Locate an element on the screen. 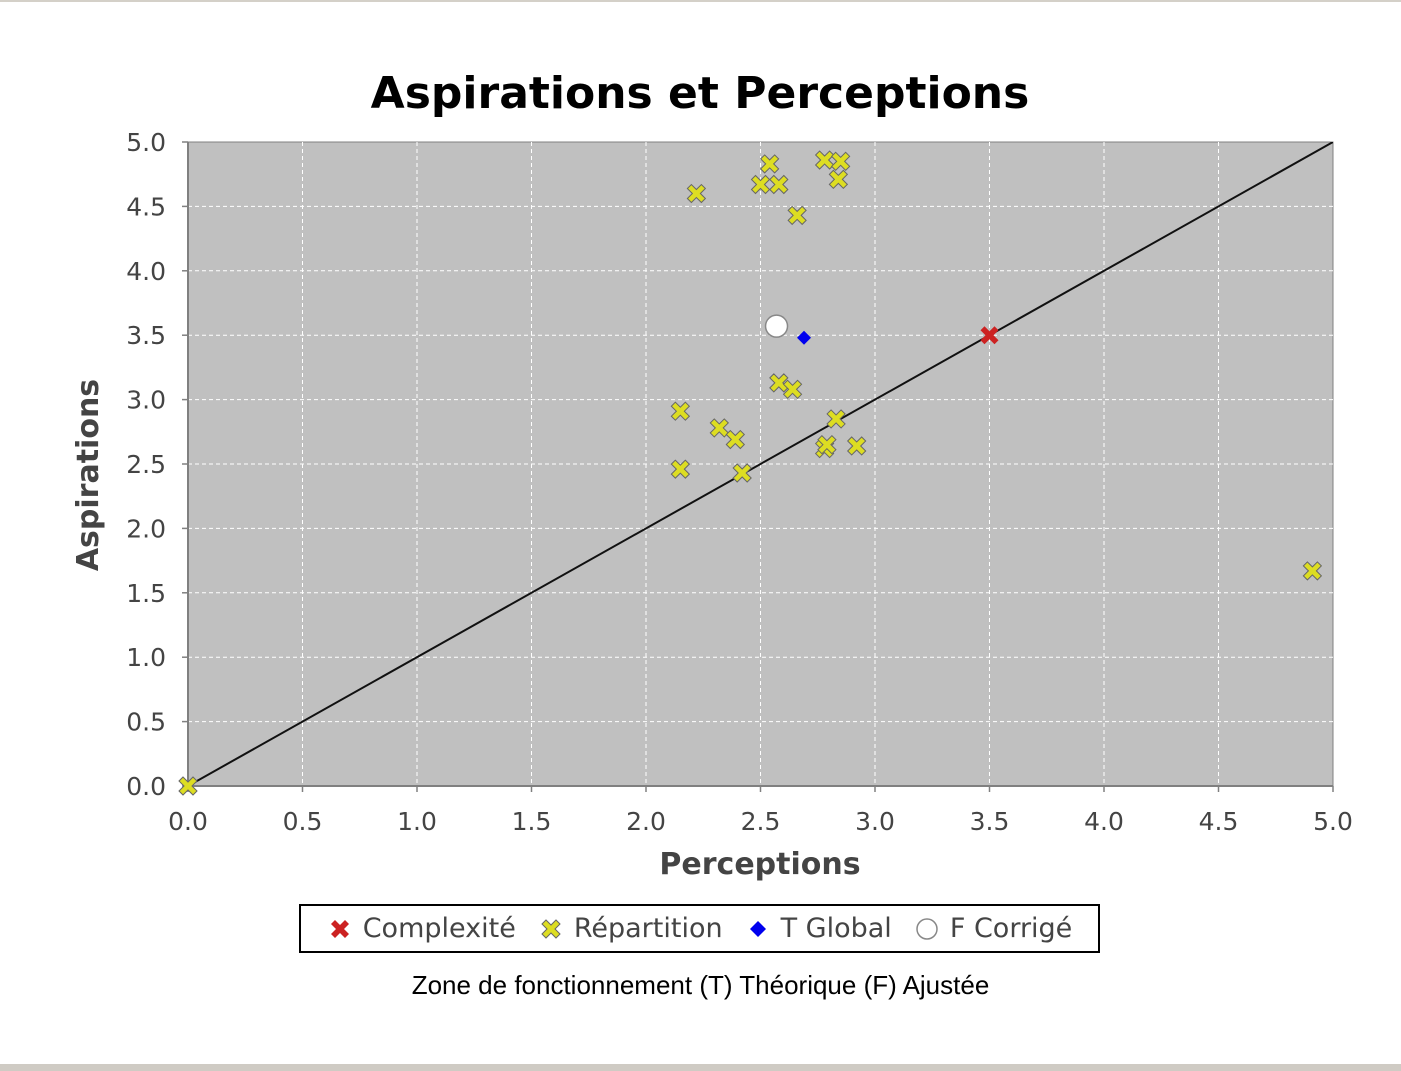 This screenshot has height=1071, width=1401. x-tick-label: 4.5 is located at coordinates (1219, 821).